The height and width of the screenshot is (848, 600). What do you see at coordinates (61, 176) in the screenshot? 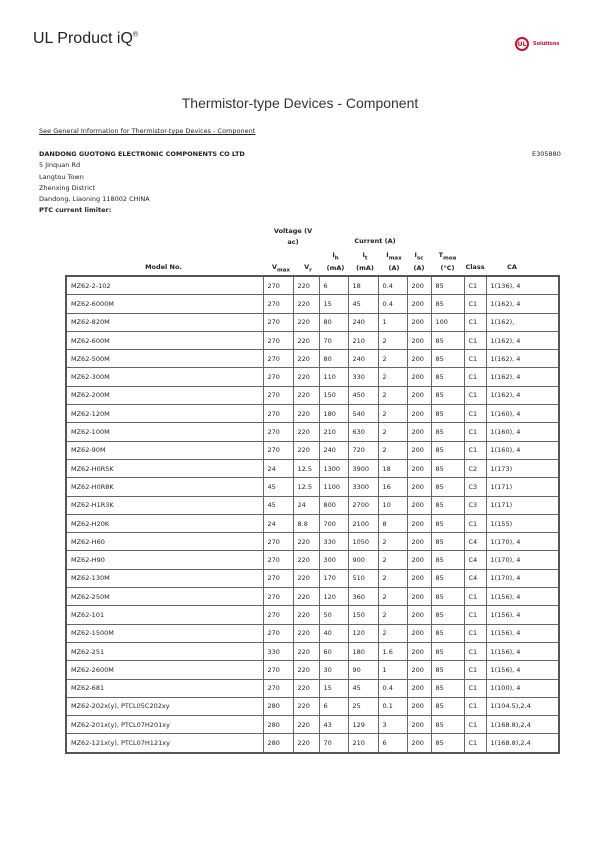
I see `address-line: Langtou Town` at bounding box center [61, 176].